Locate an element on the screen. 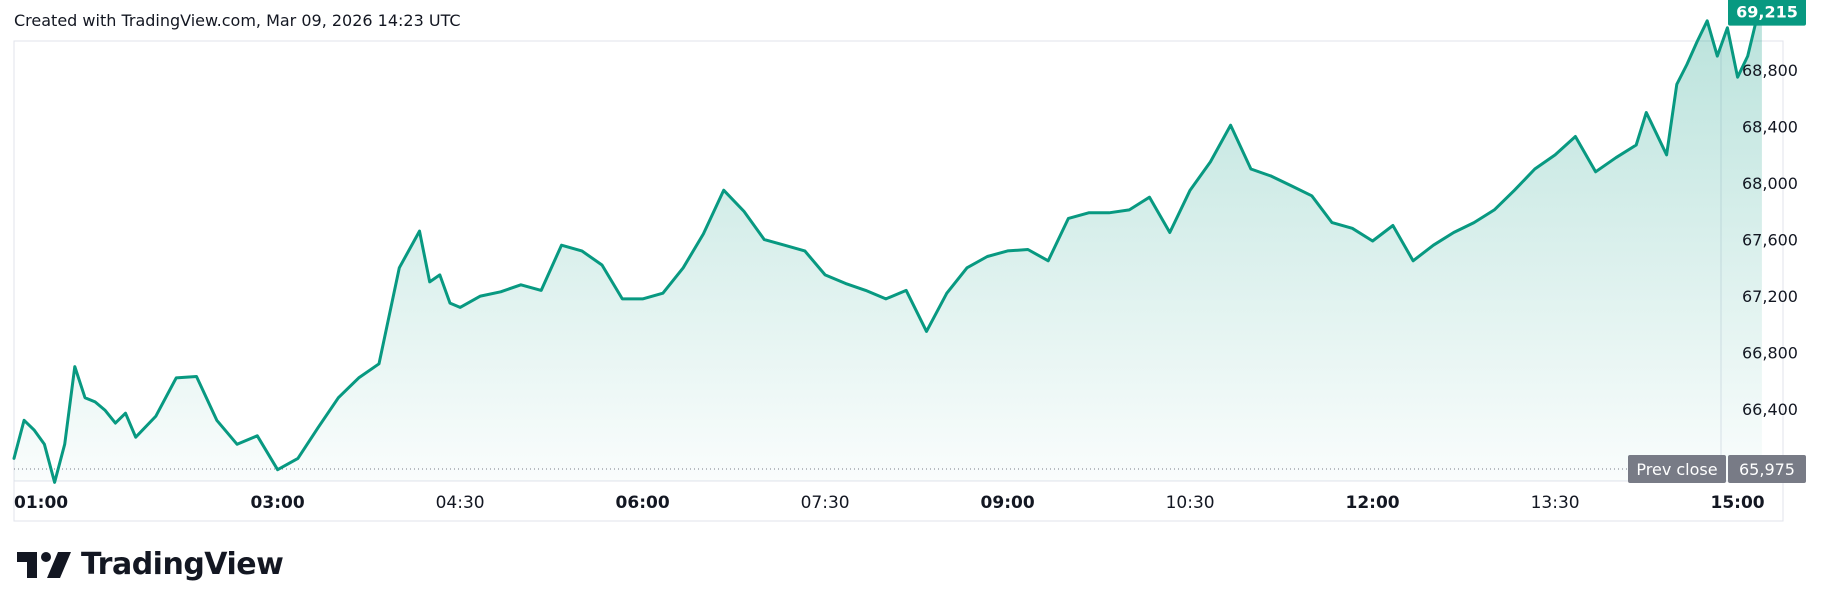 This screenshot has width=1830, height=611. price-tick-label: 67,200 is located at coordinates (1770, 296).